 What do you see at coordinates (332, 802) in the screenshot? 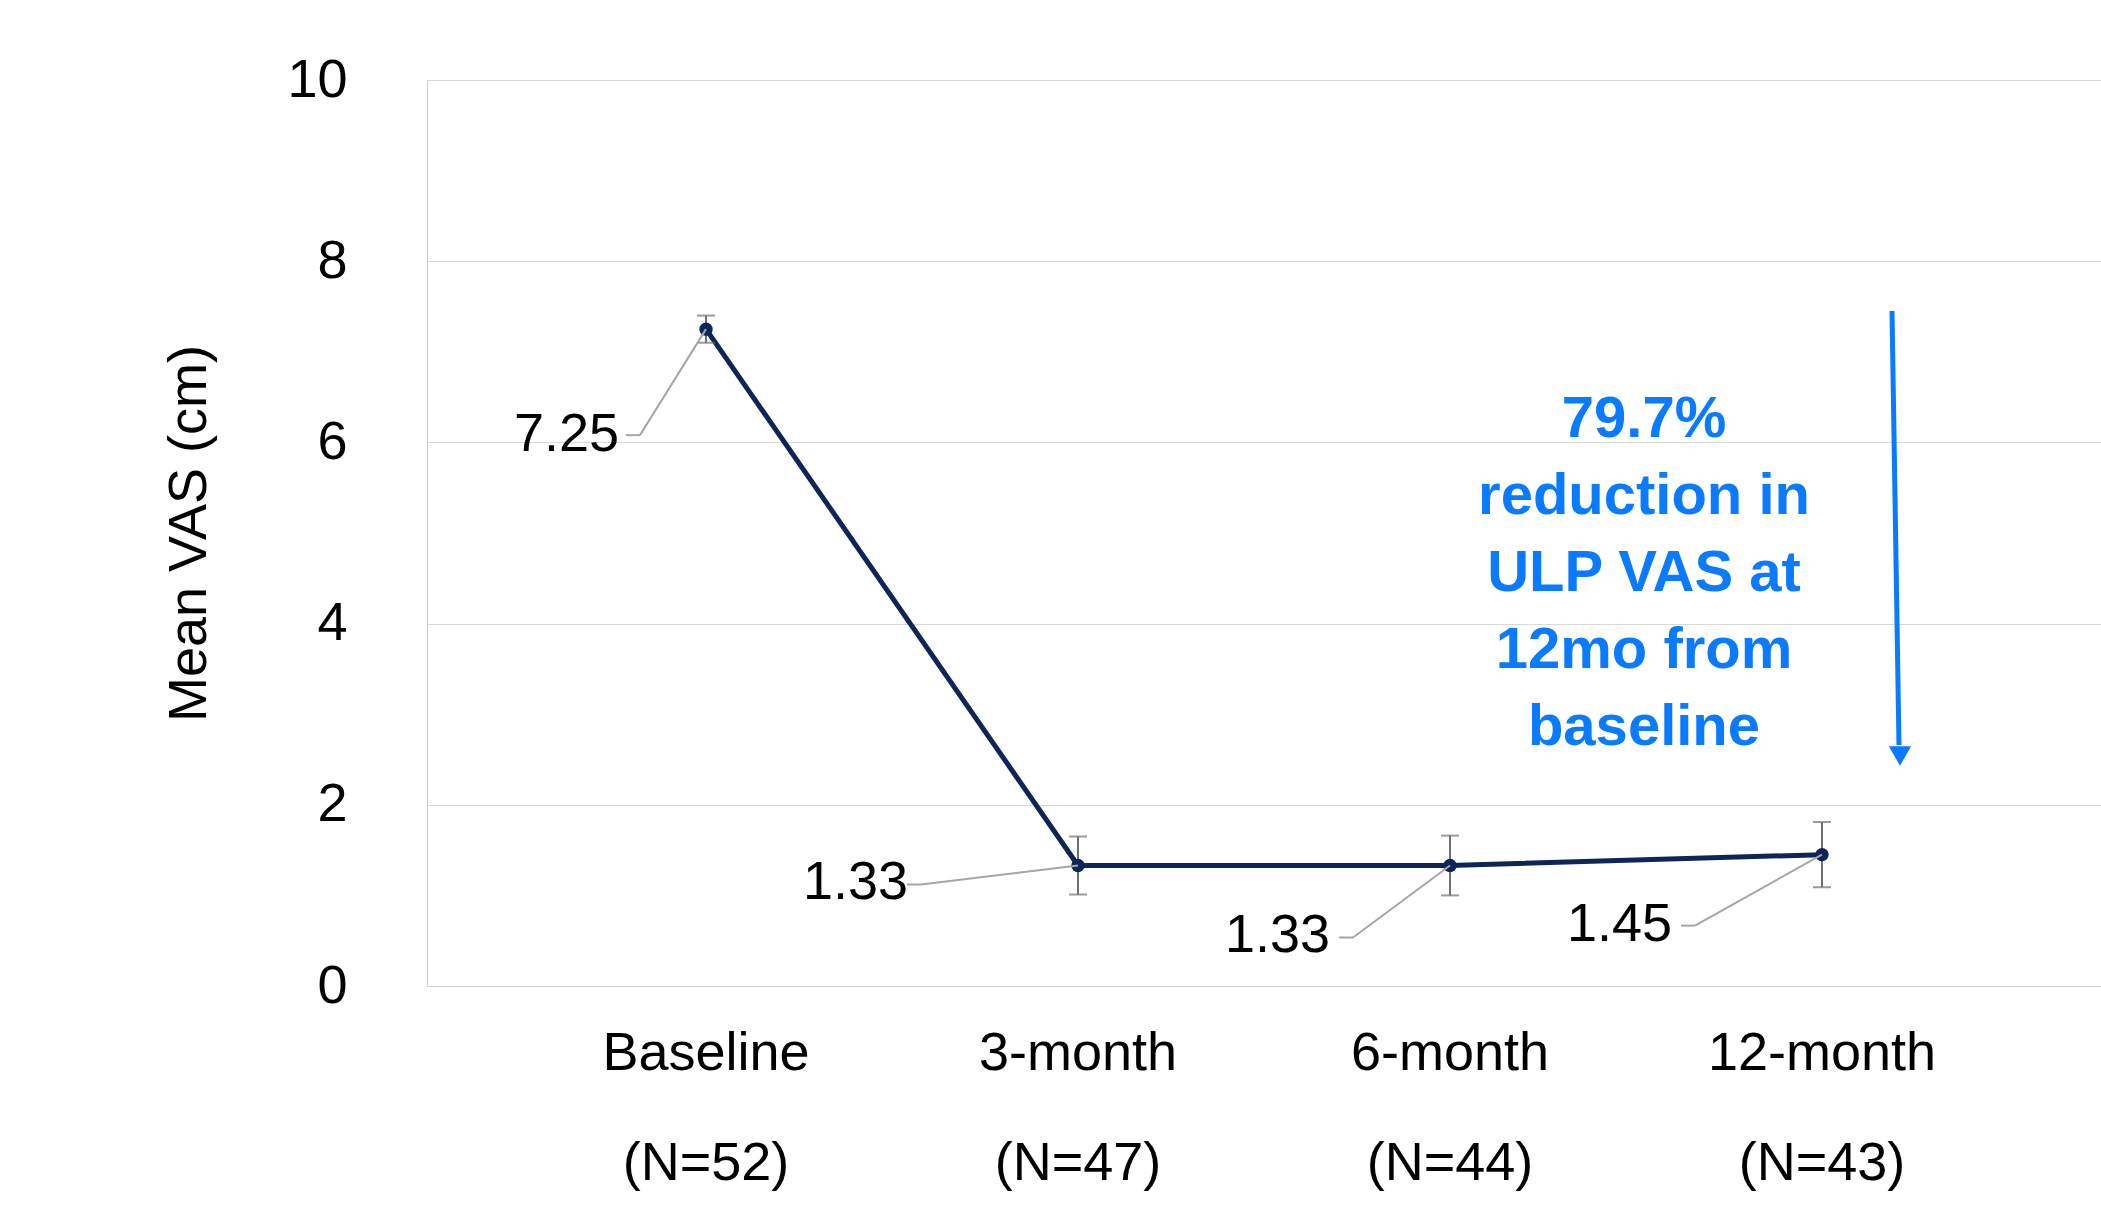
I see `y-tick-label: 2` at bounding box center [332, 802].